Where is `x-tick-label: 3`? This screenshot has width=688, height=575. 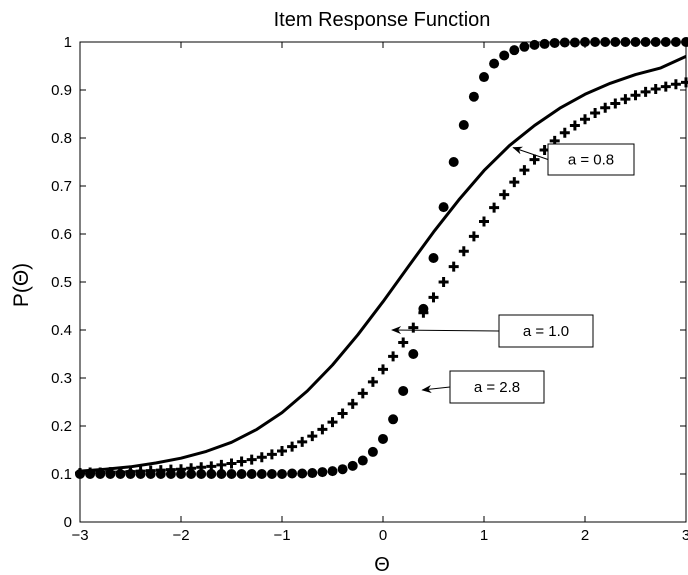 x-tick-label: 3 is located at coordinates (685, 535).